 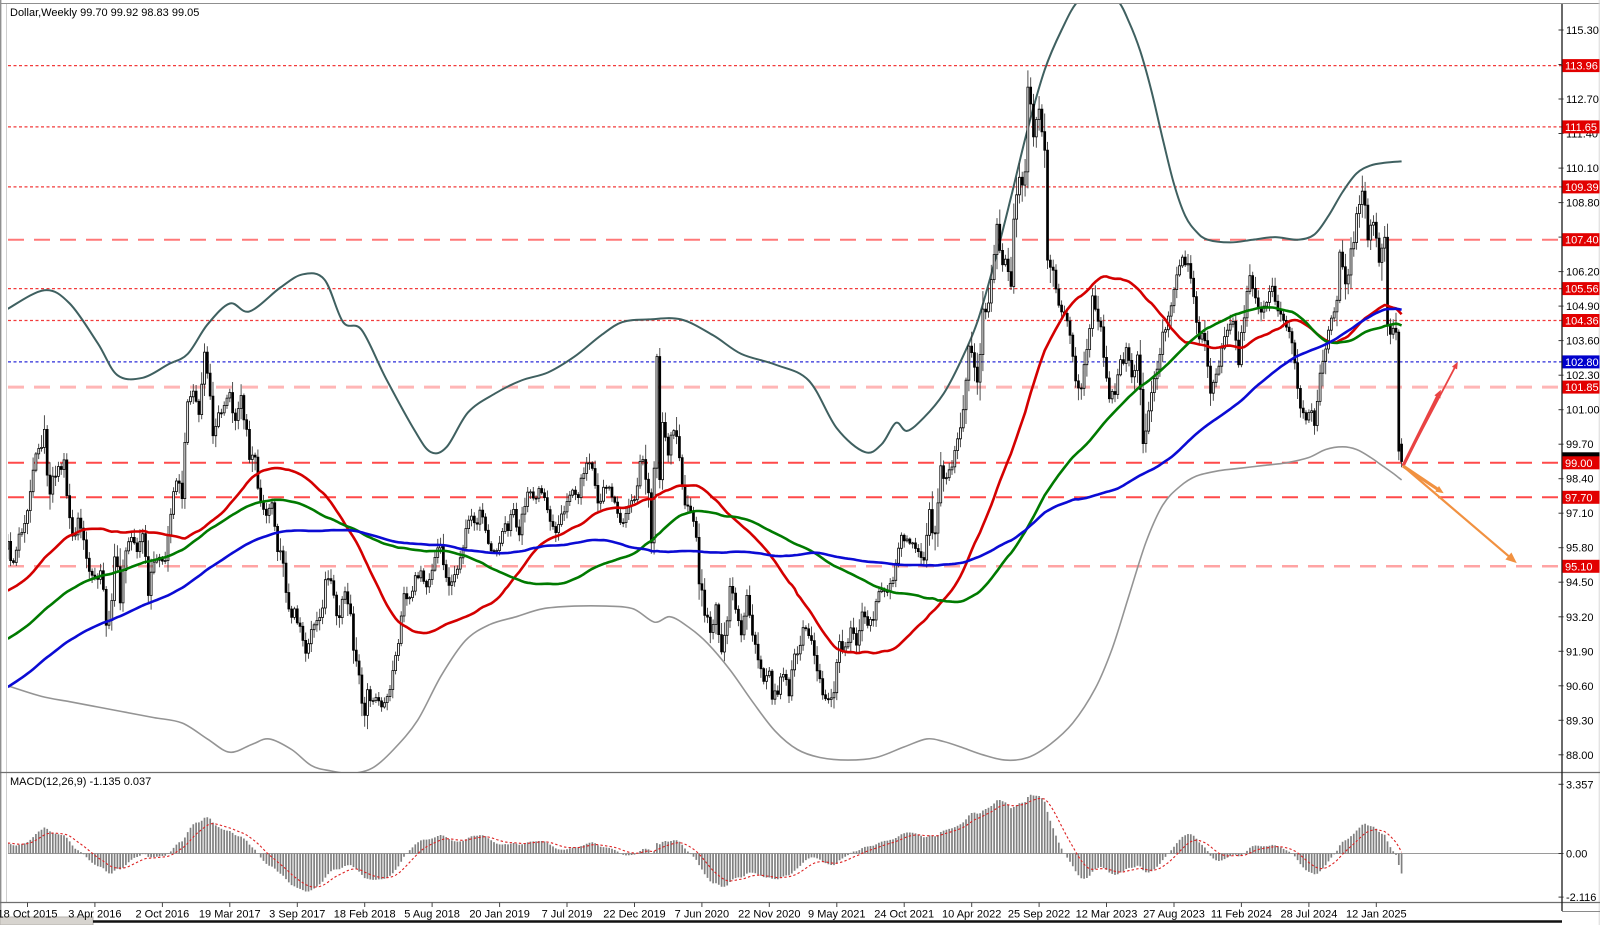 I want to click on macd-tick-label: -2.116, so click(x=1581, y=898).